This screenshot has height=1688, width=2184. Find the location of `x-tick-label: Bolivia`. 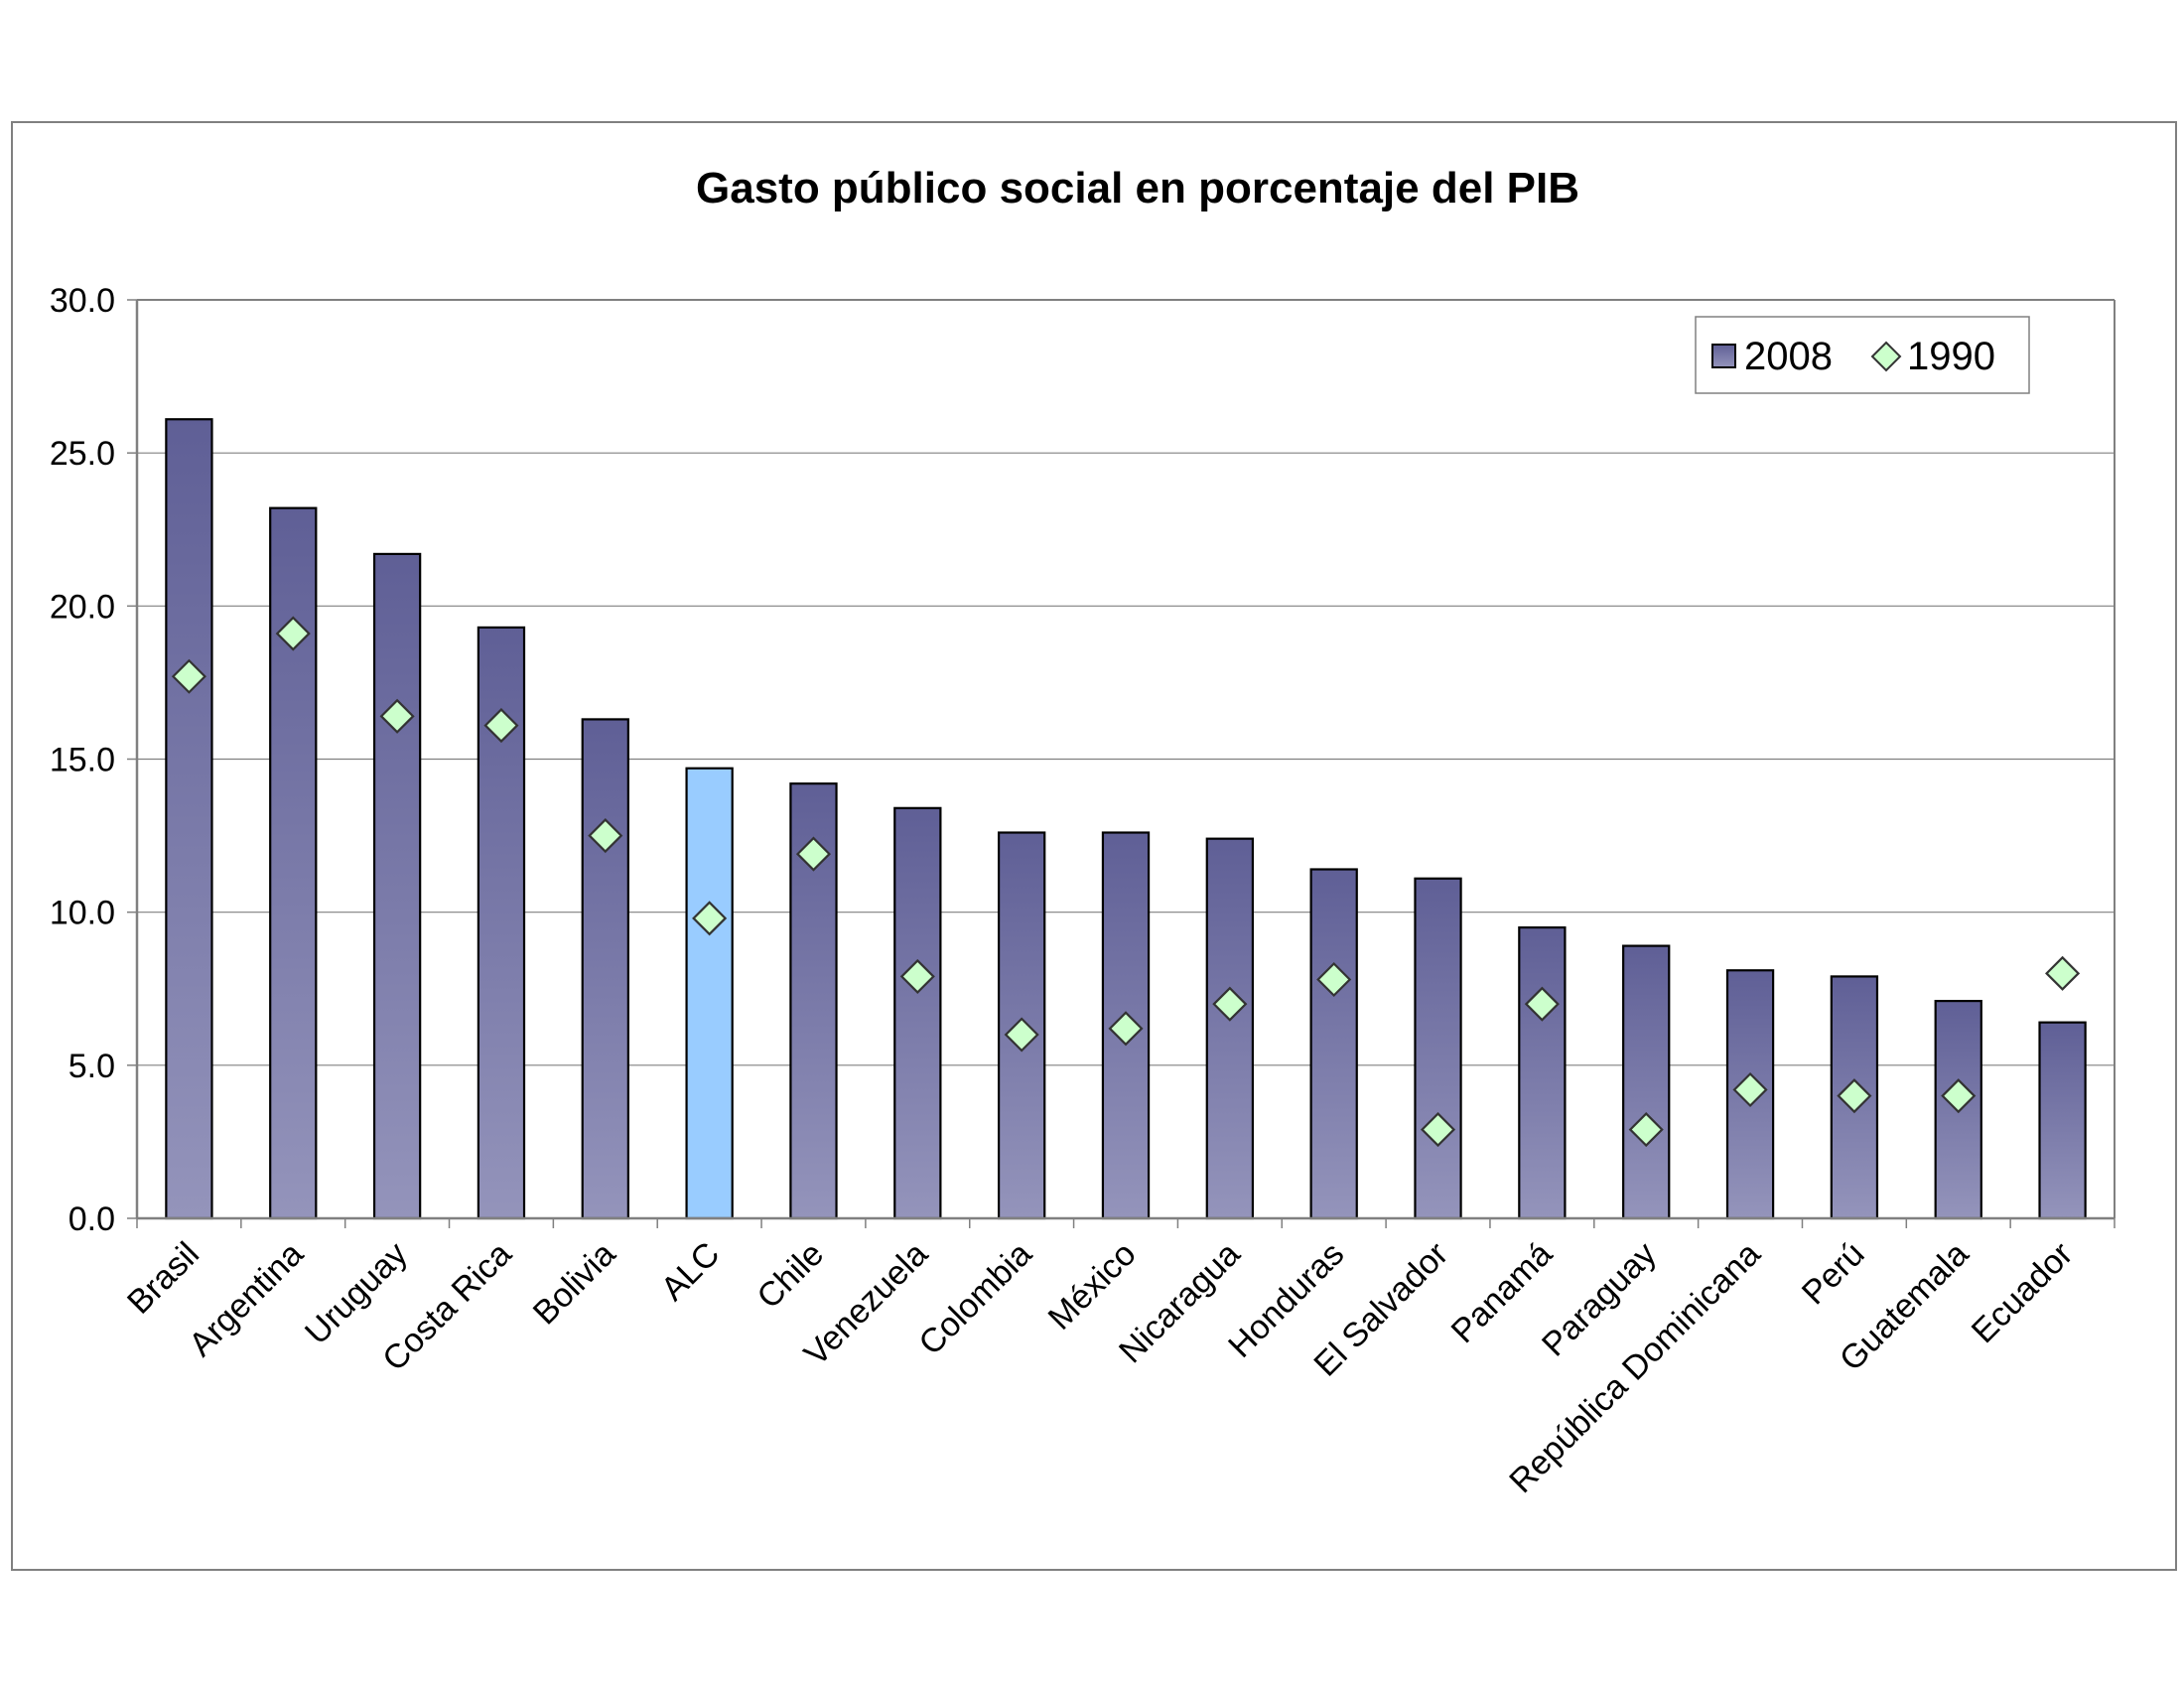

x-tick-label: Bolivia is located at coordinates (574, 1284).